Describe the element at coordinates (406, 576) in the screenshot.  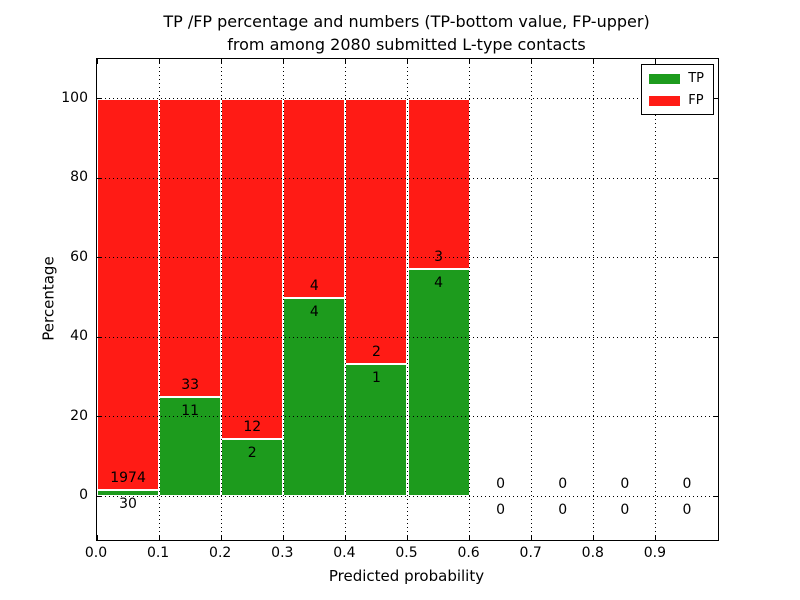
I see `x-axis-label: Predicted probability` at that location.